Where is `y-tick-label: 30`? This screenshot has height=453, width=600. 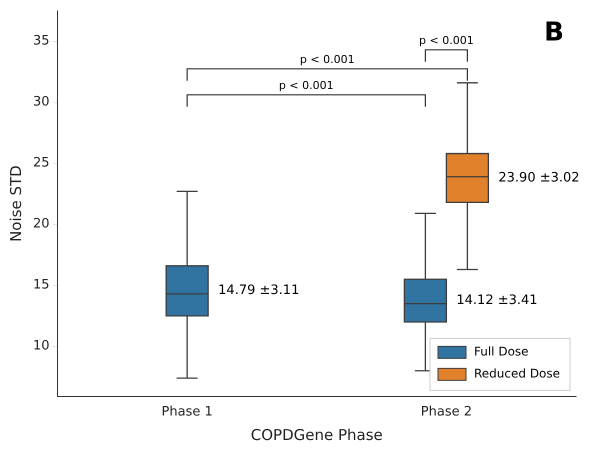 y-tick-label: 30 is located at coordinates (41, 102).